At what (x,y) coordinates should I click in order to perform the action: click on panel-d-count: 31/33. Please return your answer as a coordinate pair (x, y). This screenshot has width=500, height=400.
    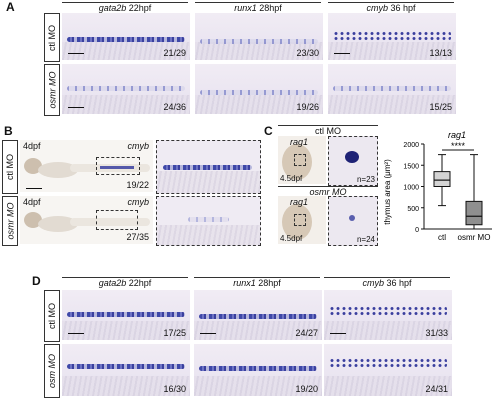
    Looking at the image, I should click on (436, 333).